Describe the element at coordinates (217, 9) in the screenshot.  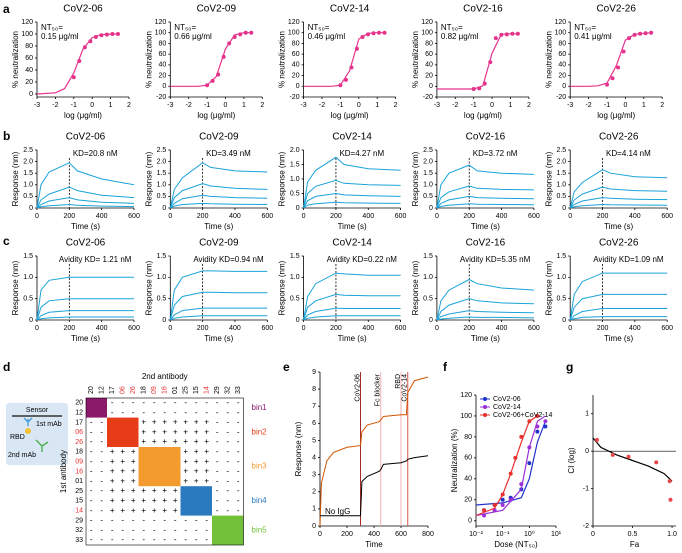
I see `chart-title: CoV2-09` at that location.